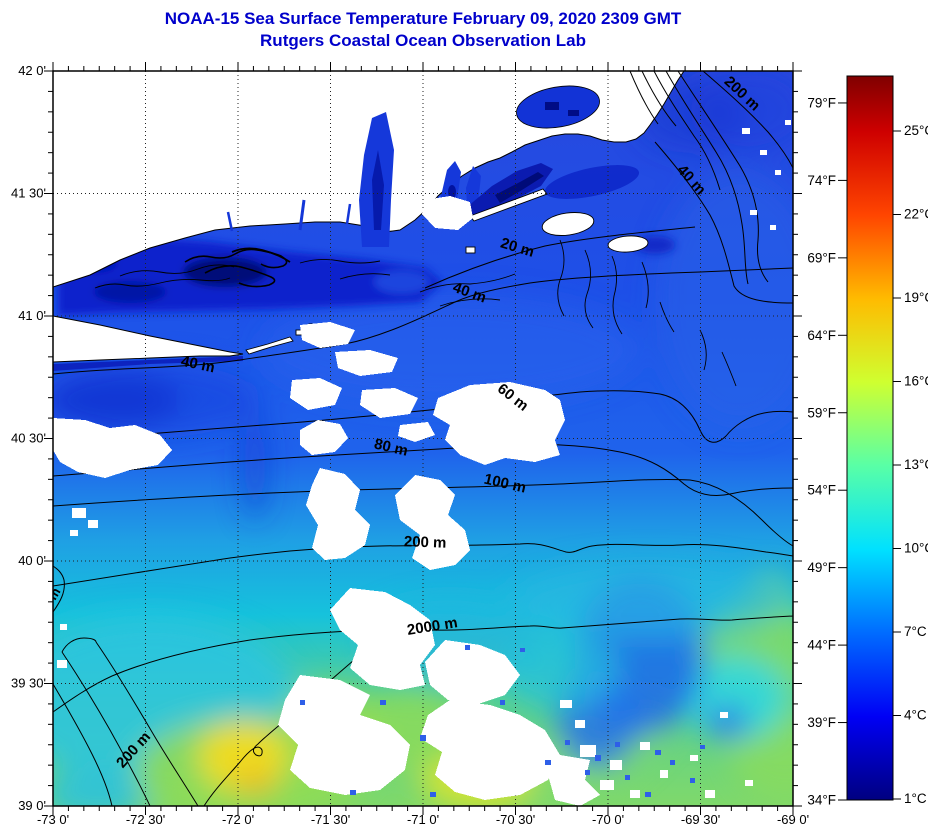  Describe the element at coordinates (425, 542) in the screenshot. I see `contour-label: 200 m` at that location.